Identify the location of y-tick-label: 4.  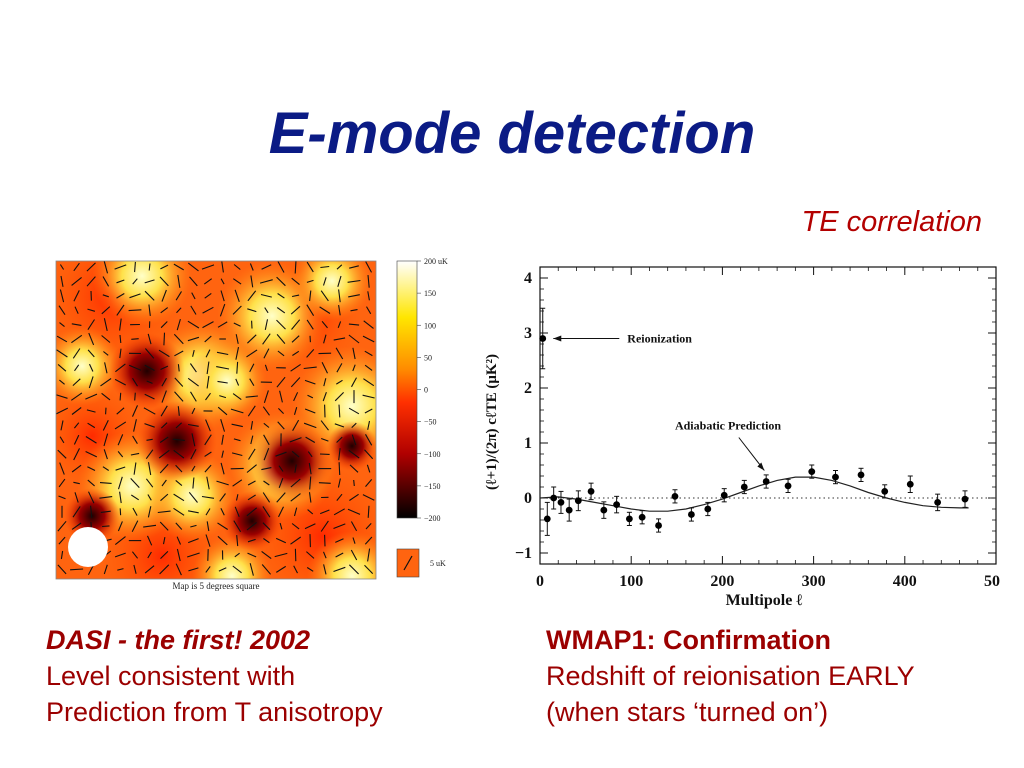
(528, 278).